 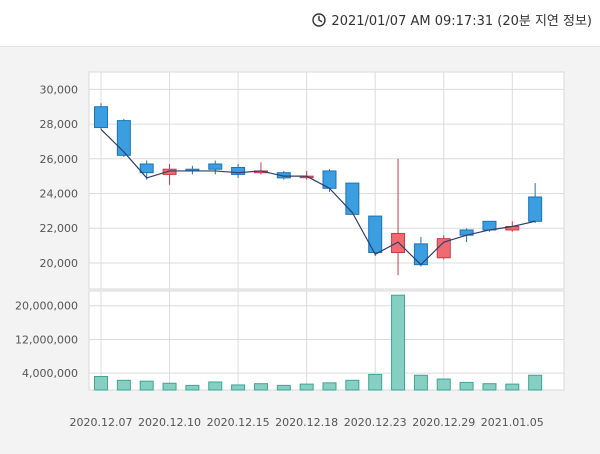 I want to click on volume-tick-label: 12,000,000, so click(x=46, y=339).